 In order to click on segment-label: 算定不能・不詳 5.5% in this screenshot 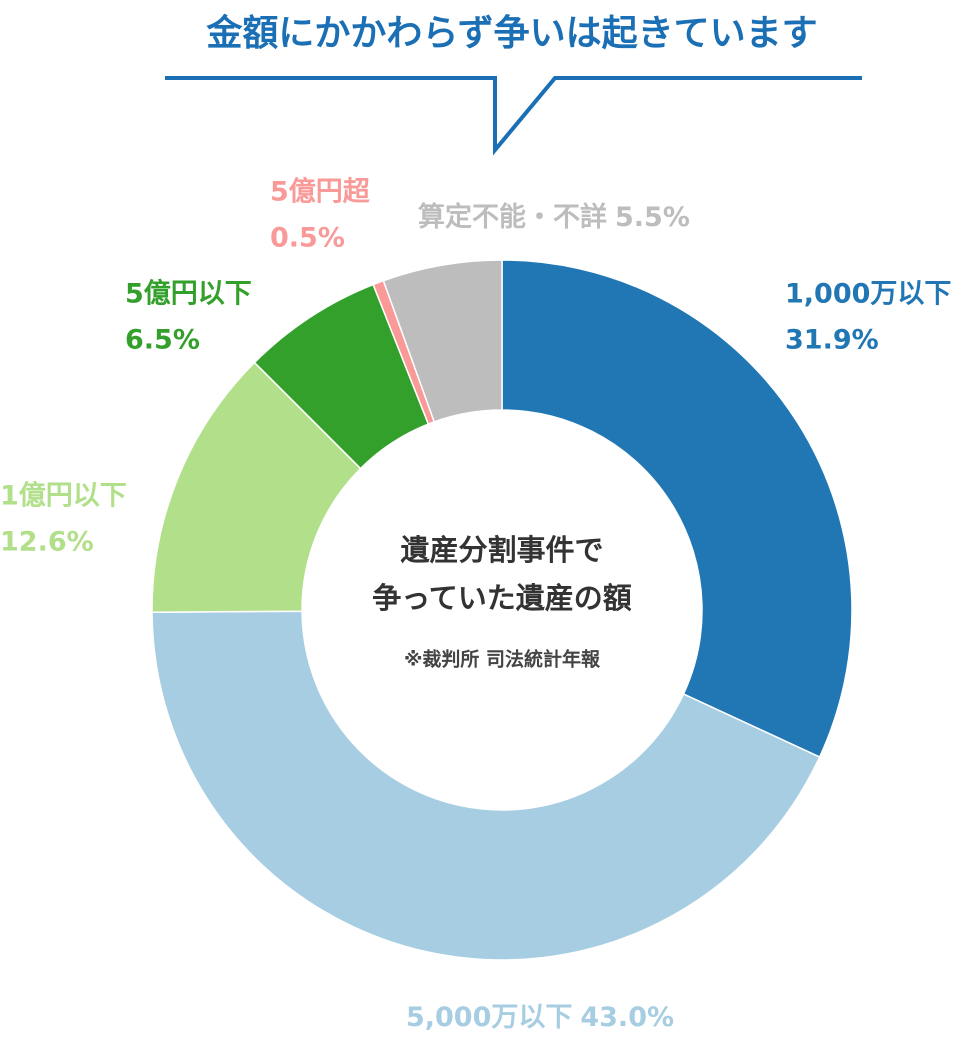, I will do `click(554, 217)`.